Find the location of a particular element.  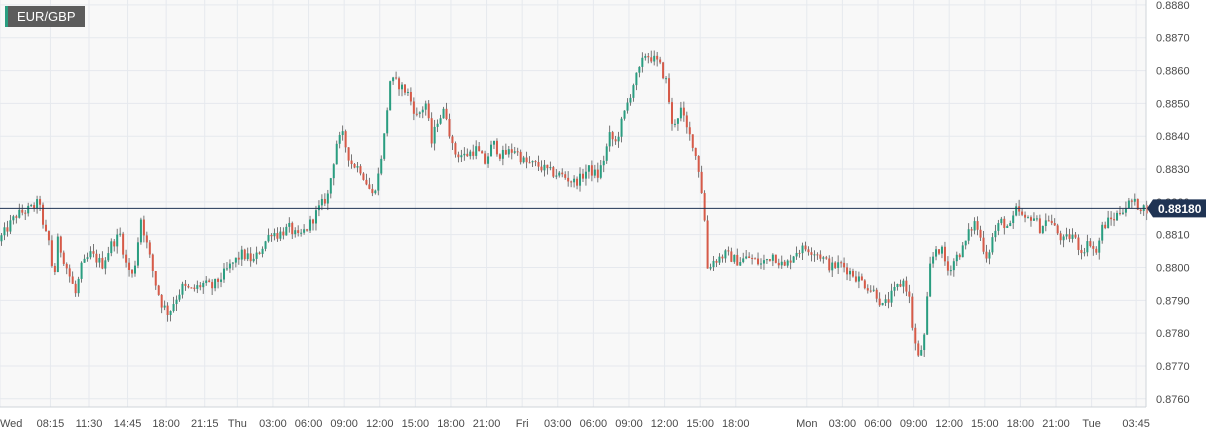

symbol-badge: EUR/GBP is located at coordinates (45, 16).